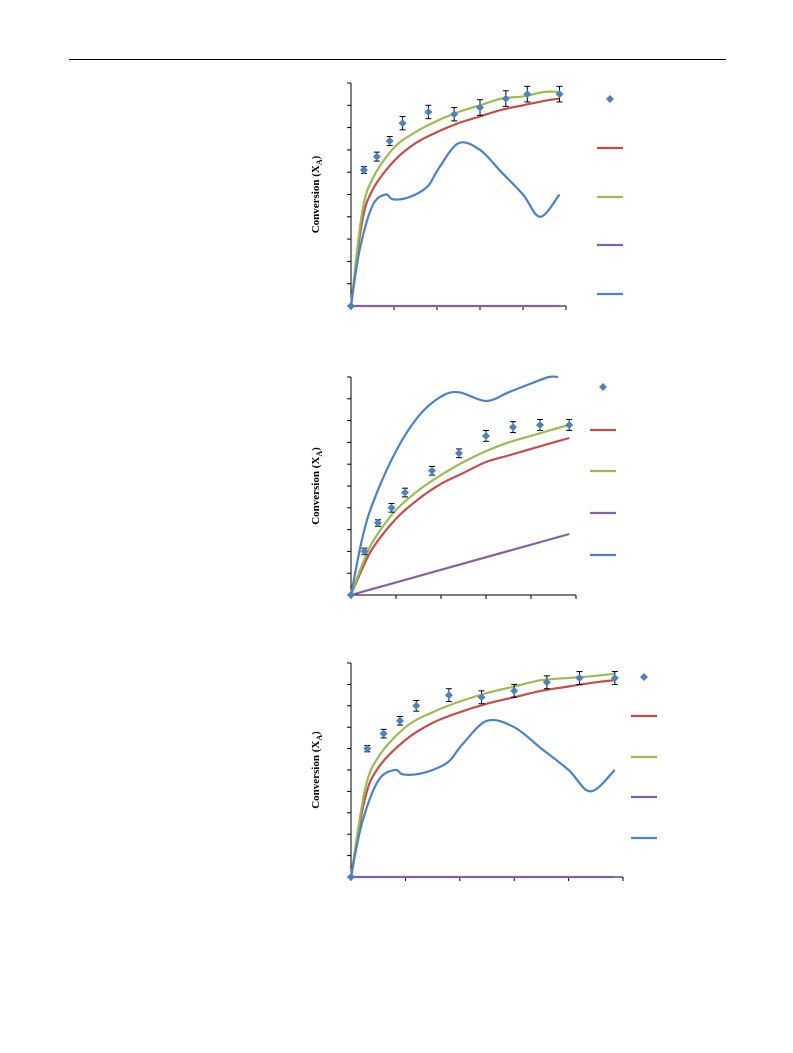 Image resolution: width=793 pixels, height=1053 pixels. Describe the element at coordinates (397, 59) in the screenshot. I see `page-header-rule` at that location.